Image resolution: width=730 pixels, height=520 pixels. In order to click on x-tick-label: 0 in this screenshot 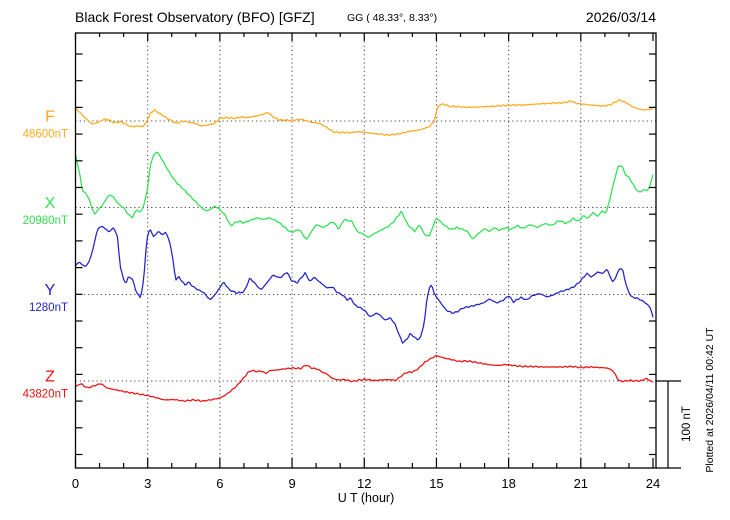, I will do `click(75, 483)`.